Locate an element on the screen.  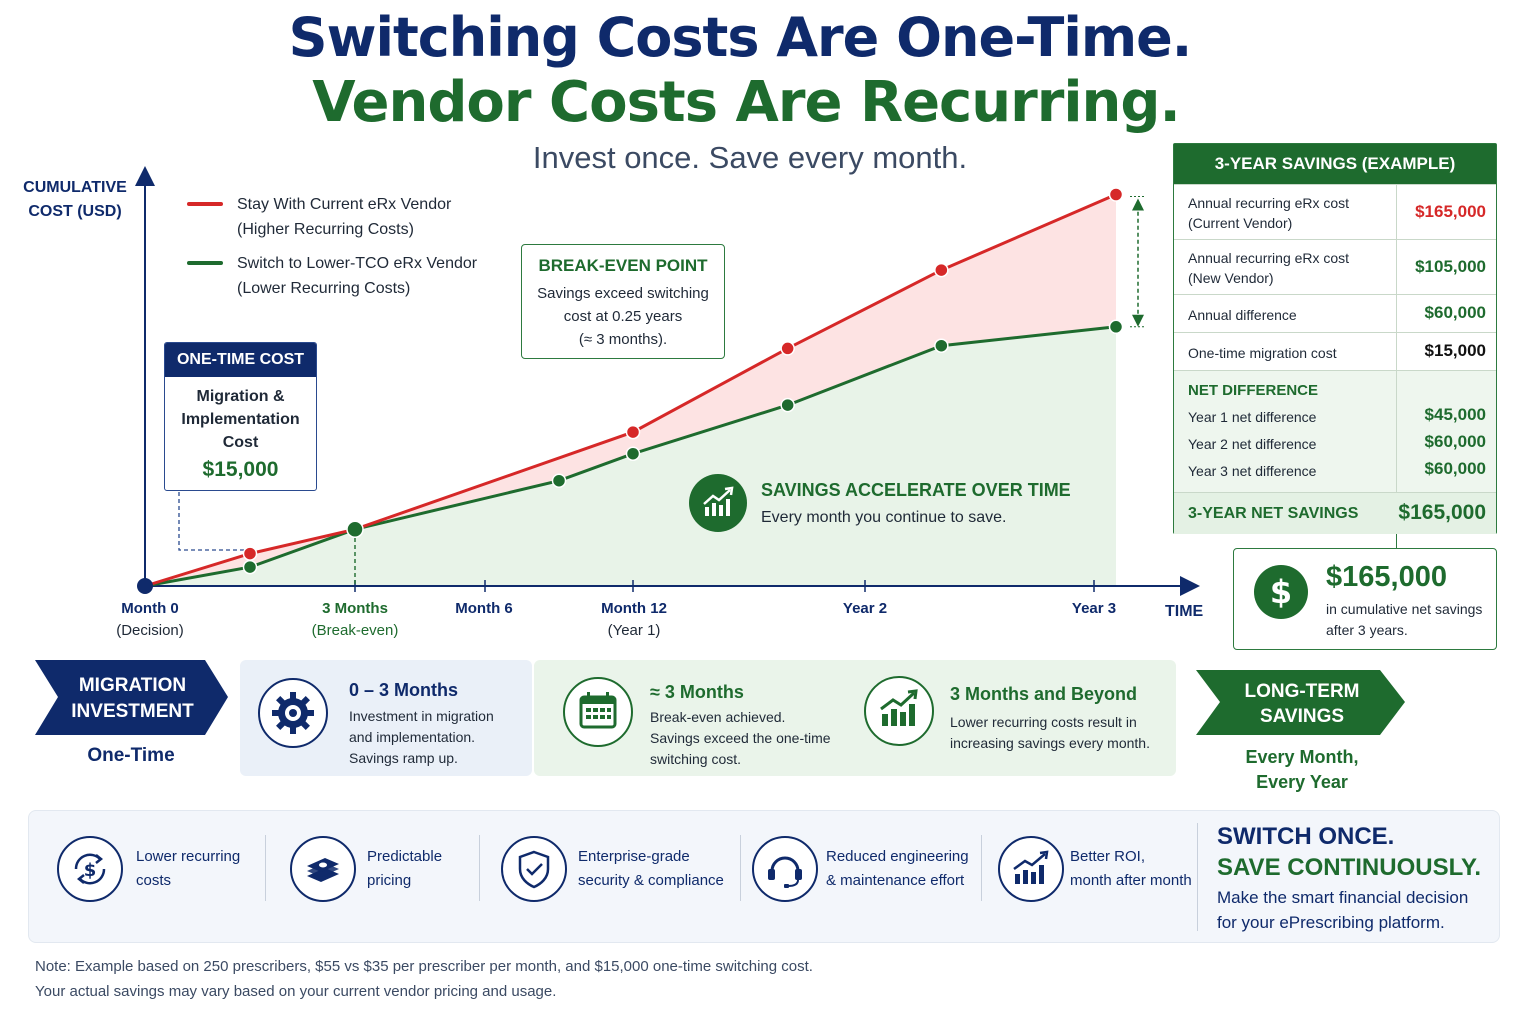
row-label: Annual difference is located at coordinates (1242, 315).